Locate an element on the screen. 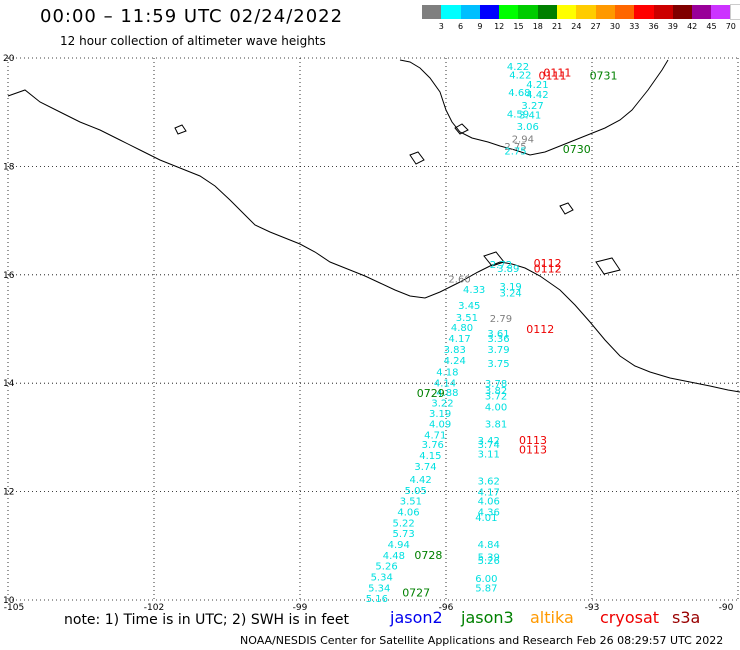  swh-value-label: 3.27 is located at coordinates (532, 106).